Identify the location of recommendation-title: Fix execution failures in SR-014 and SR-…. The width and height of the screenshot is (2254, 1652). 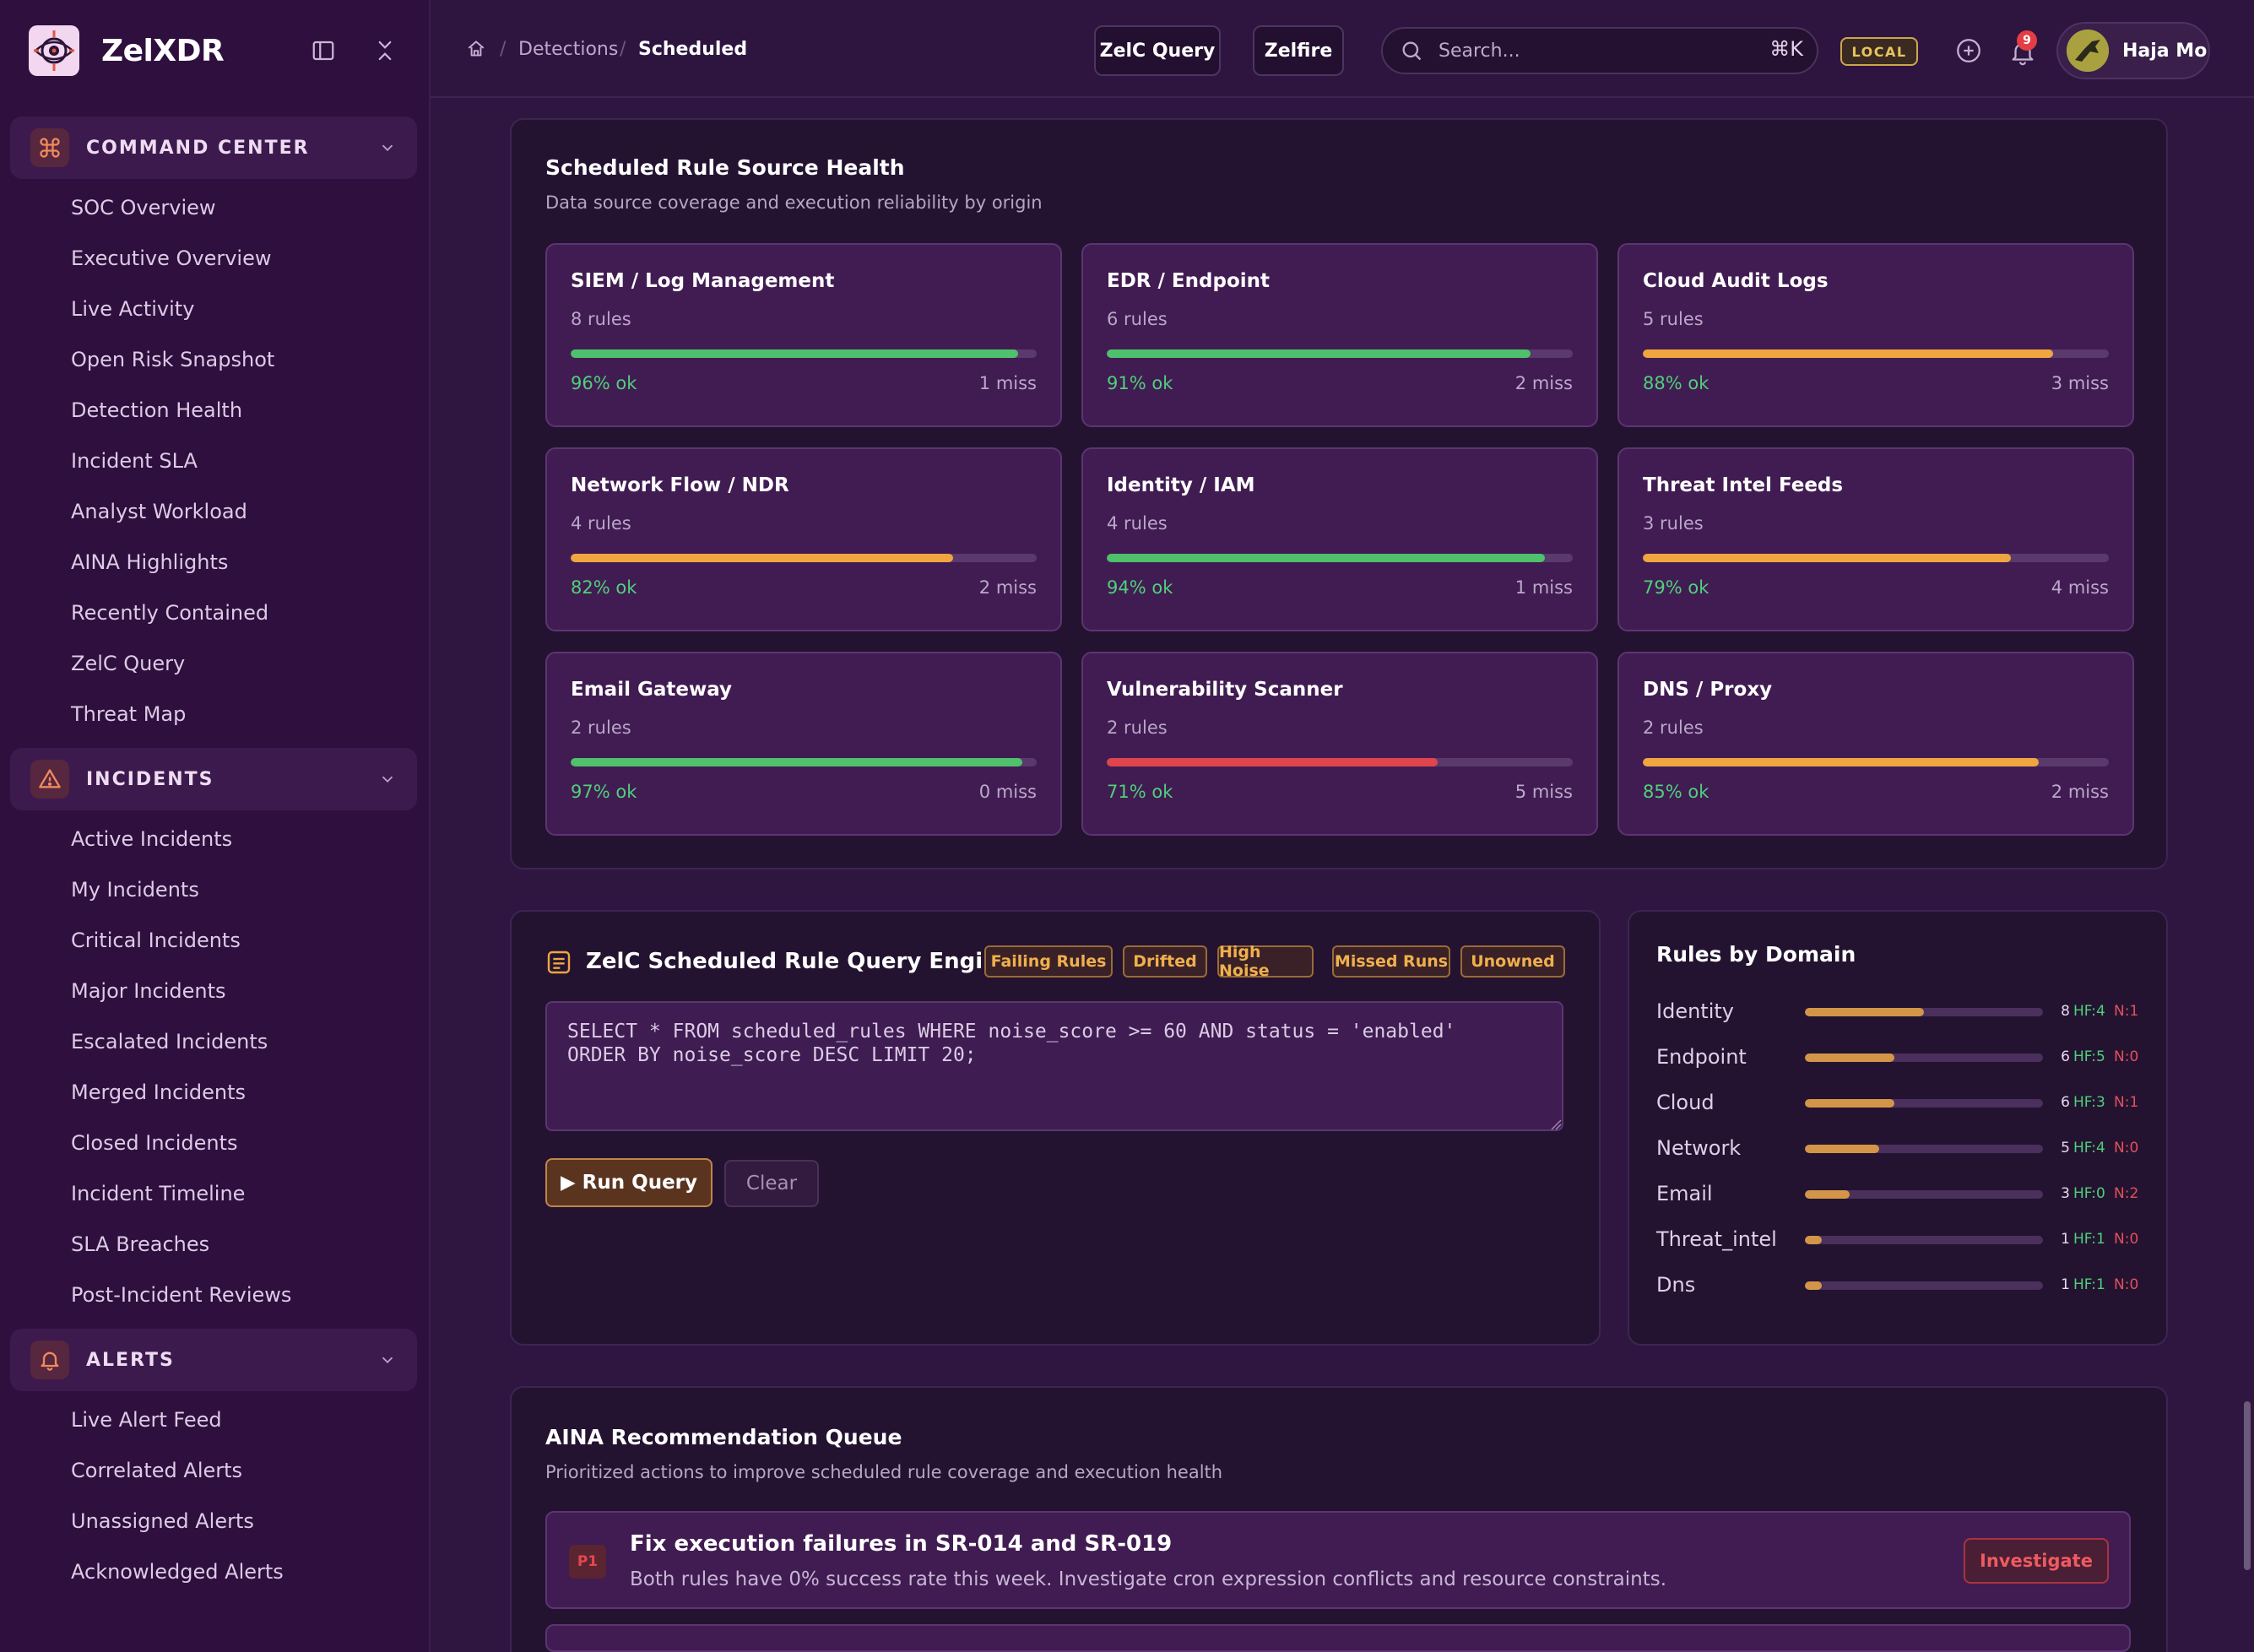
(901, 1544).